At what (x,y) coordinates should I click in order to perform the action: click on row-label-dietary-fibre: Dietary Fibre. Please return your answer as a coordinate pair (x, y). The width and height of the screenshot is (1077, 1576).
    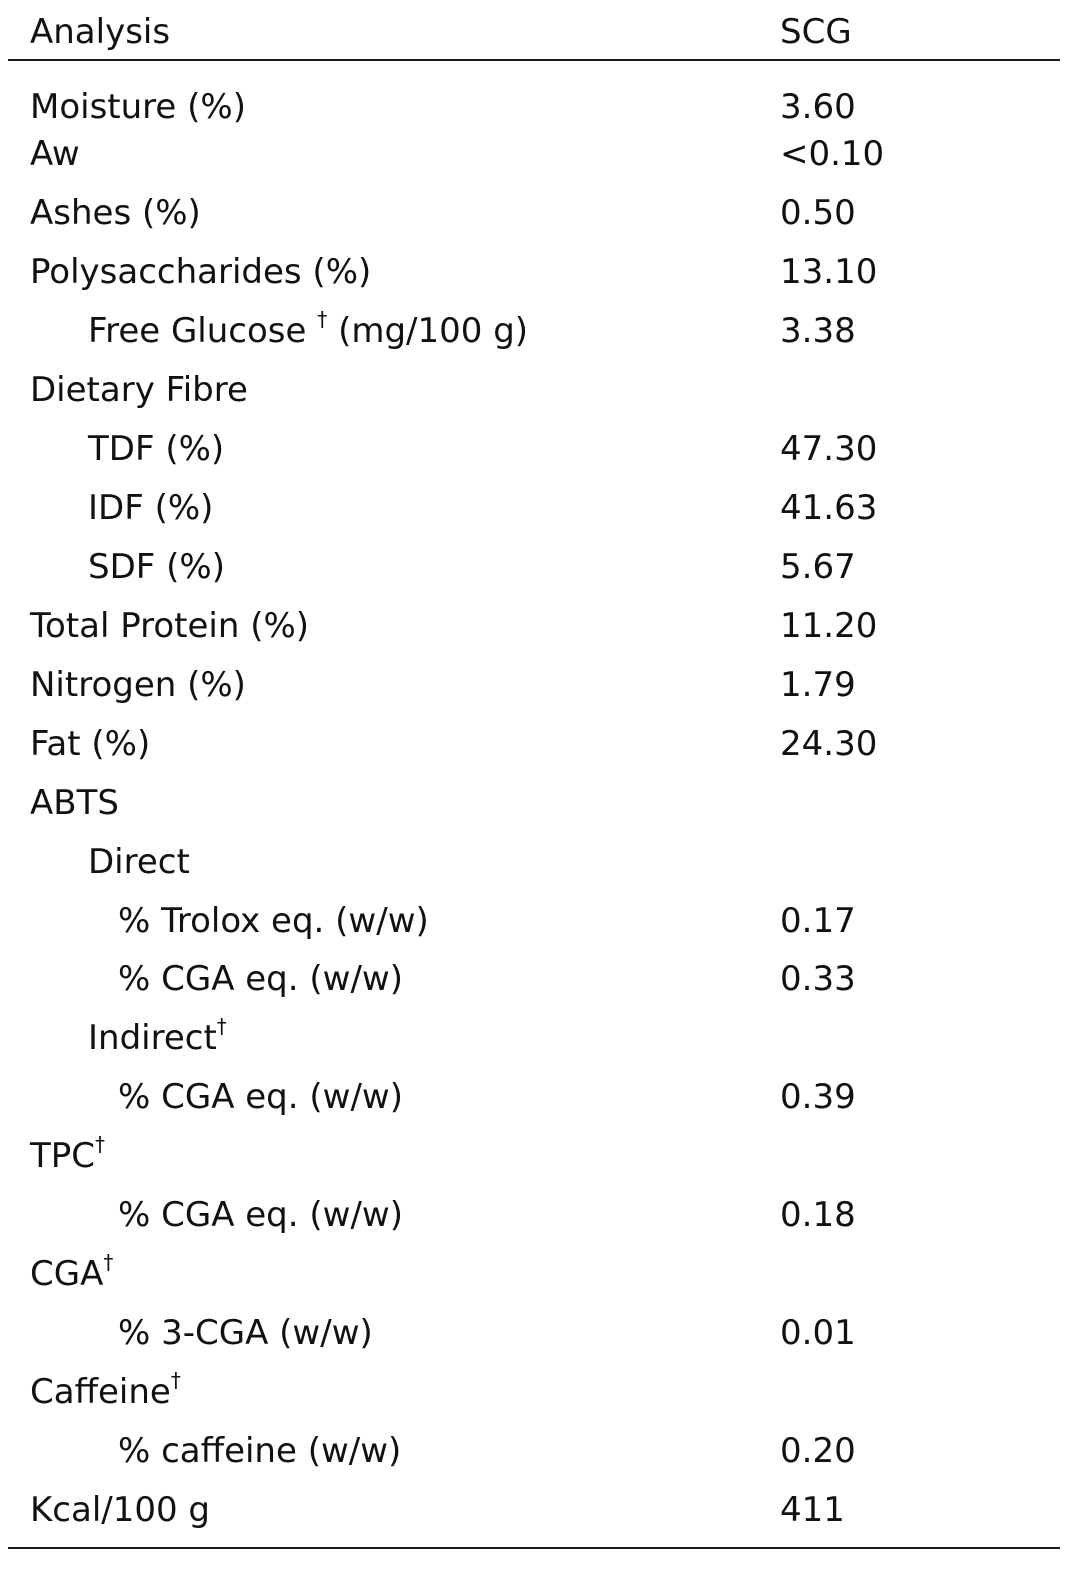
    Looking at the image, I should click on (139, 390).